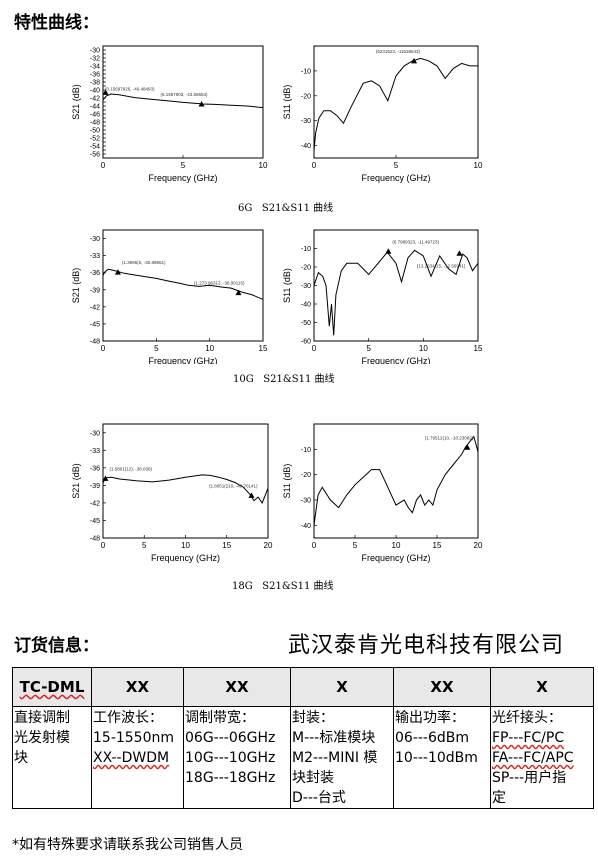 This screenshot has width=598, height=864. Describe the element at coordinates (432, 738) in the screenshot. I see `text-line: 06---6dBm` at that location.